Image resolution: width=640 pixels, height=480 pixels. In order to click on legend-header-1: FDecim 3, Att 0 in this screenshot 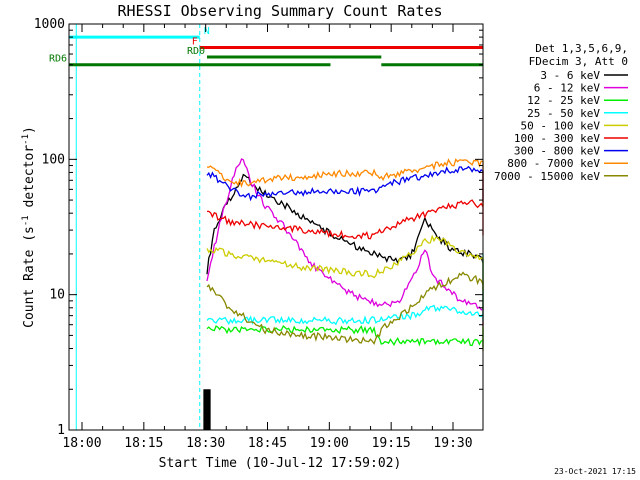, I will do `click(578, 61)`.